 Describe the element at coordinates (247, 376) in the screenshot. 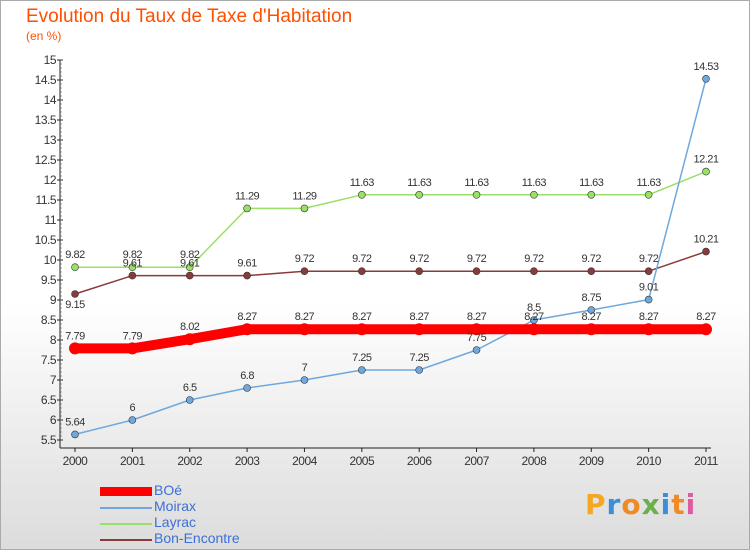

I see `data-label: 6.8` at that location.